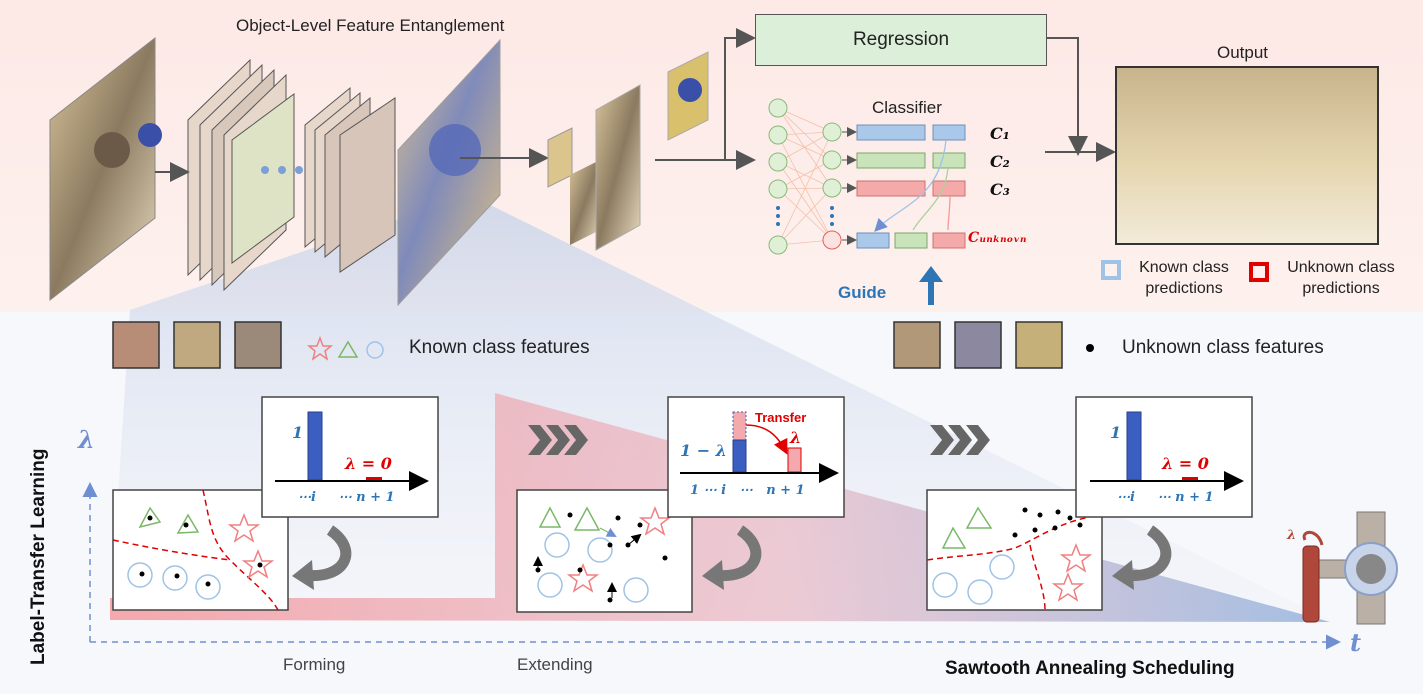 This screenshot has height=694, width=1423. I want to click on dot, so click(265, 170).